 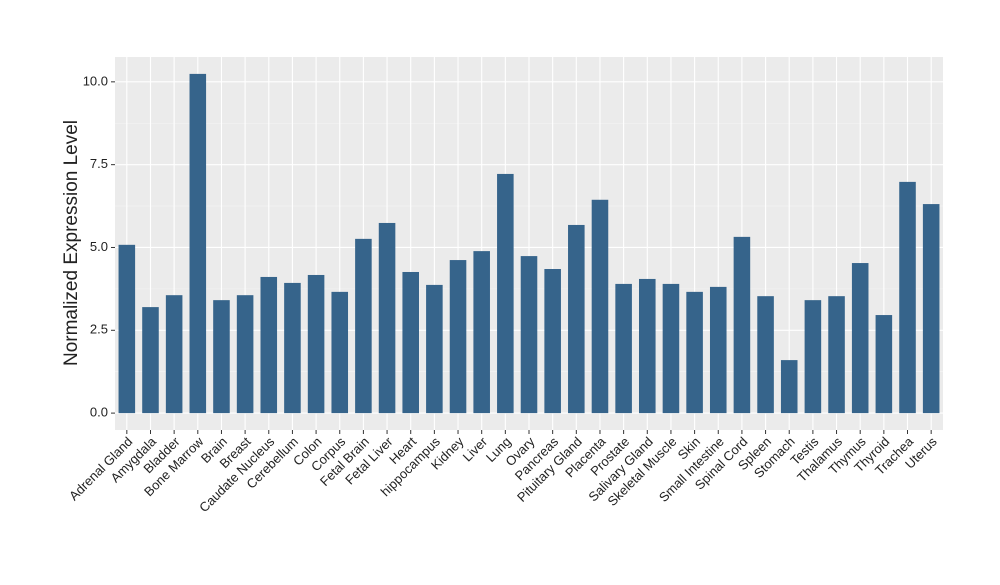 What do you see at coordinates (99, 329) in the screenshot?
I see `y-tick-label: 2.5` at bounding box center [99, 329].